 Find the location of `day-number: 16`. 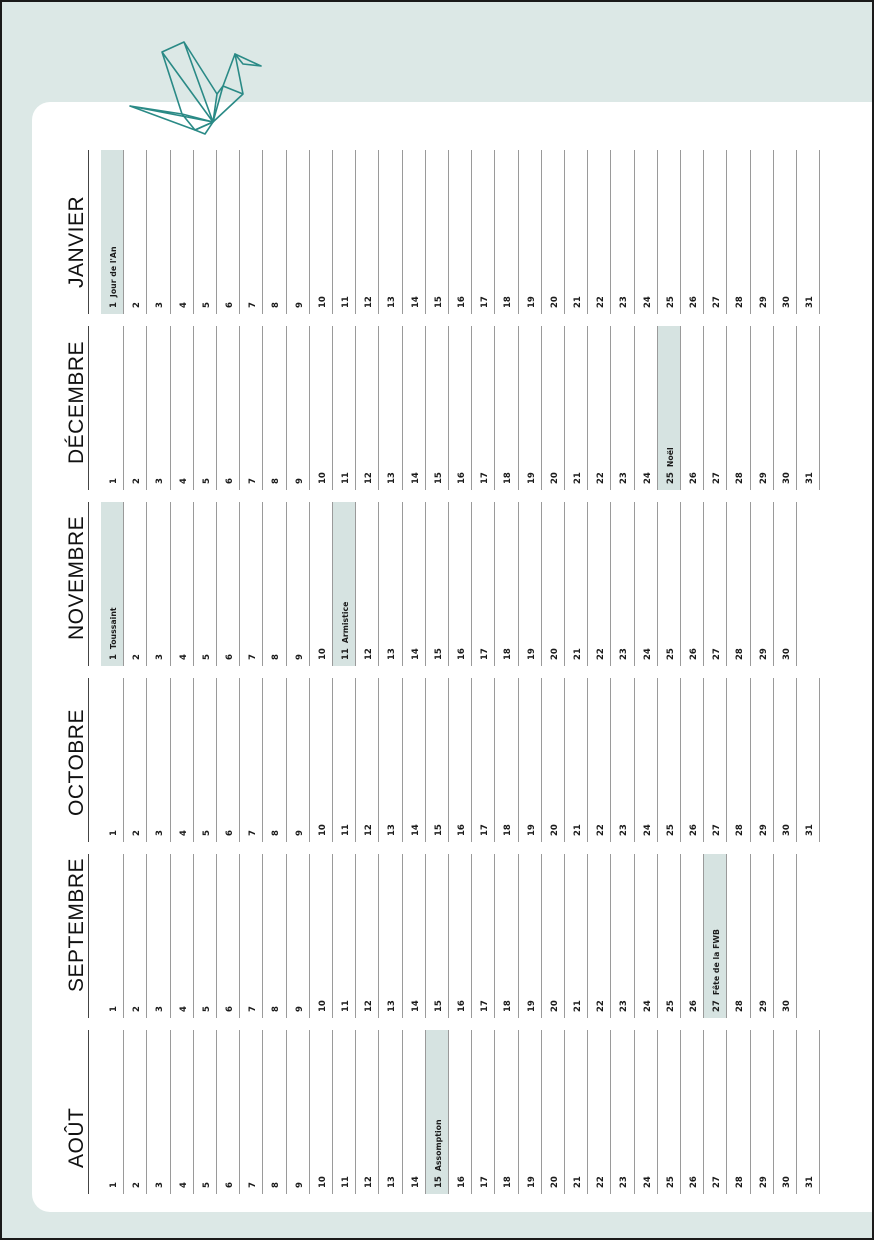

day-number: 16 is located at coordinates (462, 302).